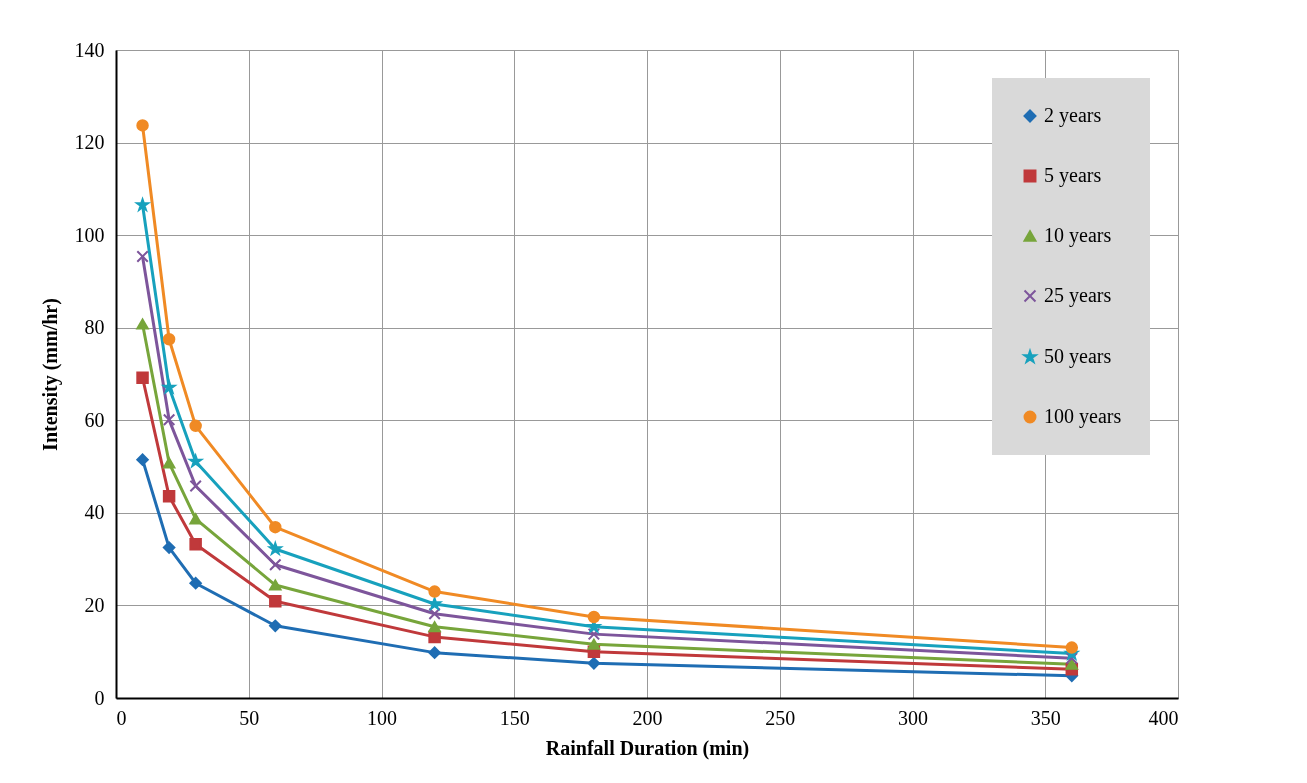  Describe the element at coordinates (94, 604) in the screenshot. I see `y-tick-label: 20` at that location.